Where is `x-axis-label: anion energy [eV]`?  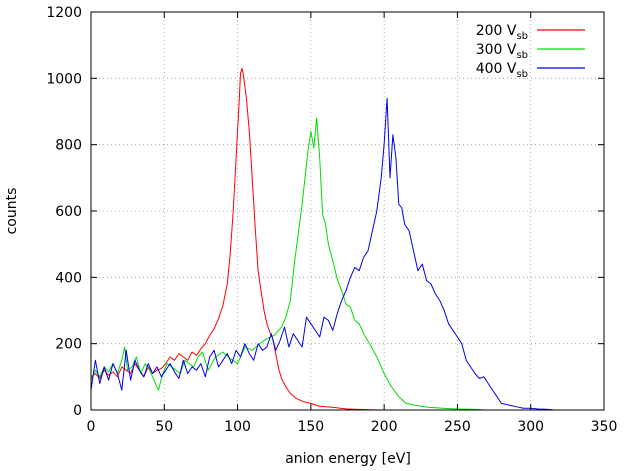 x-axis-label: anion energy [eV] is located at coordinates (348, 459).